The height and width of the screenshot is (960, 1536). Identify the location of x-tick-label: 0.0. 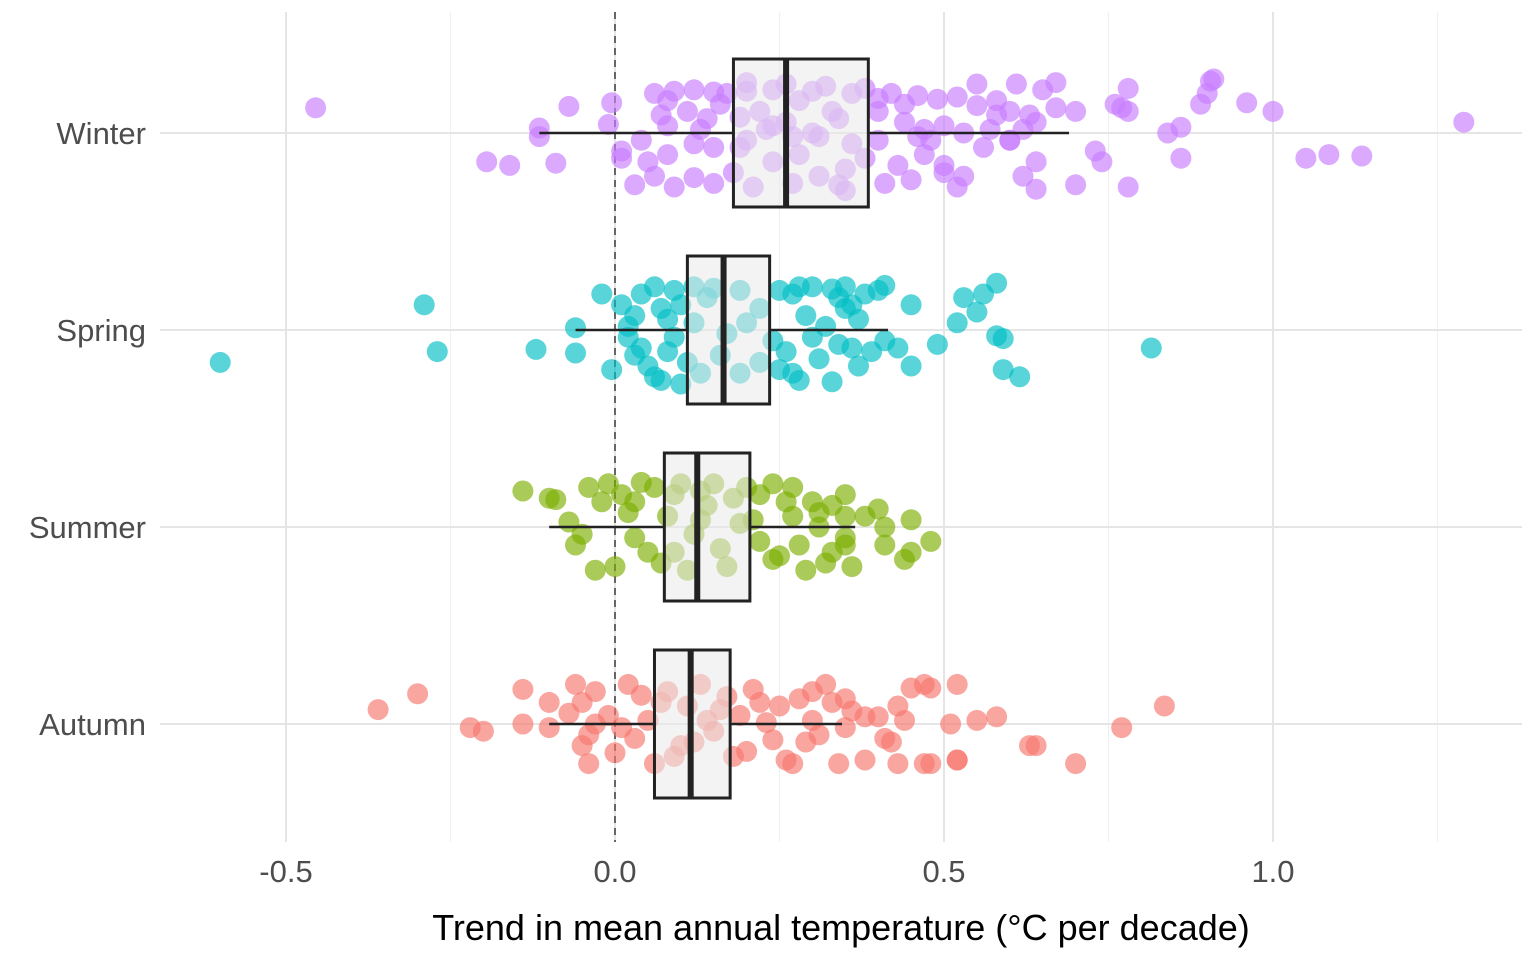
(614, 871).